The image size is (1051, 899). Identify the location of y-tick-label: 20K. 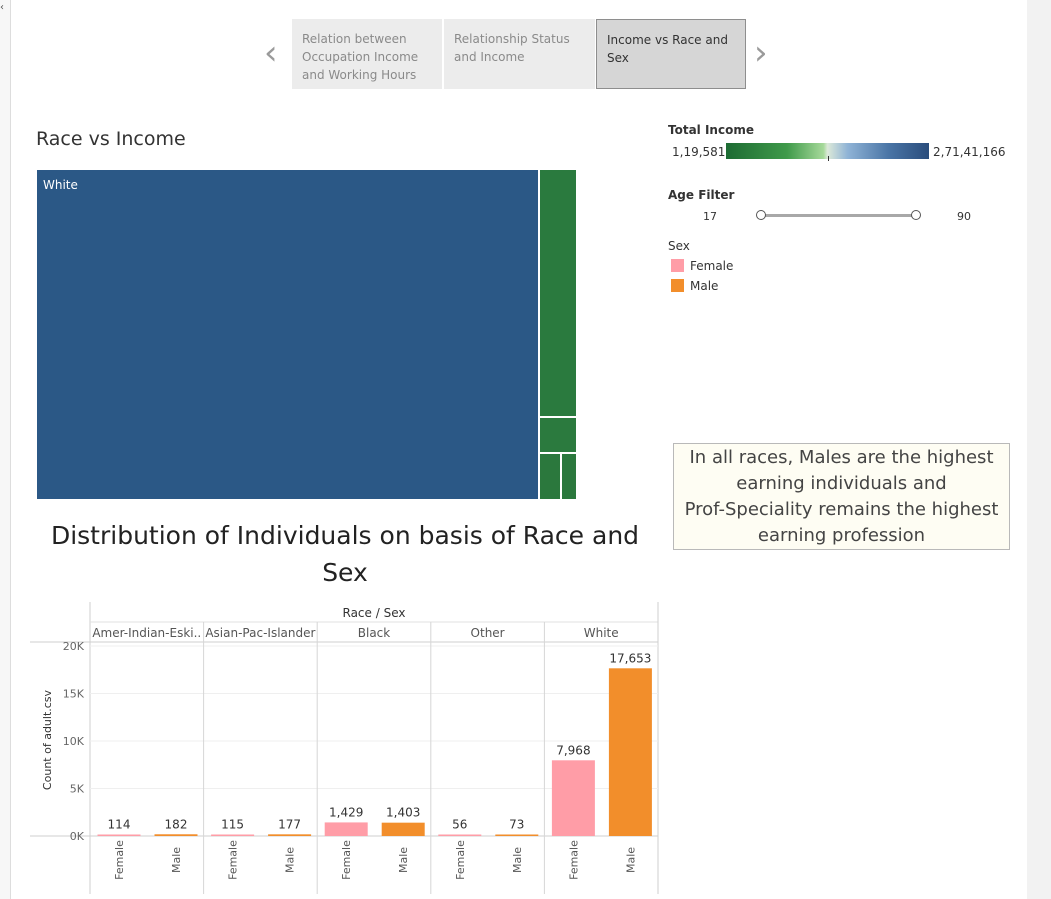
(74, 646).